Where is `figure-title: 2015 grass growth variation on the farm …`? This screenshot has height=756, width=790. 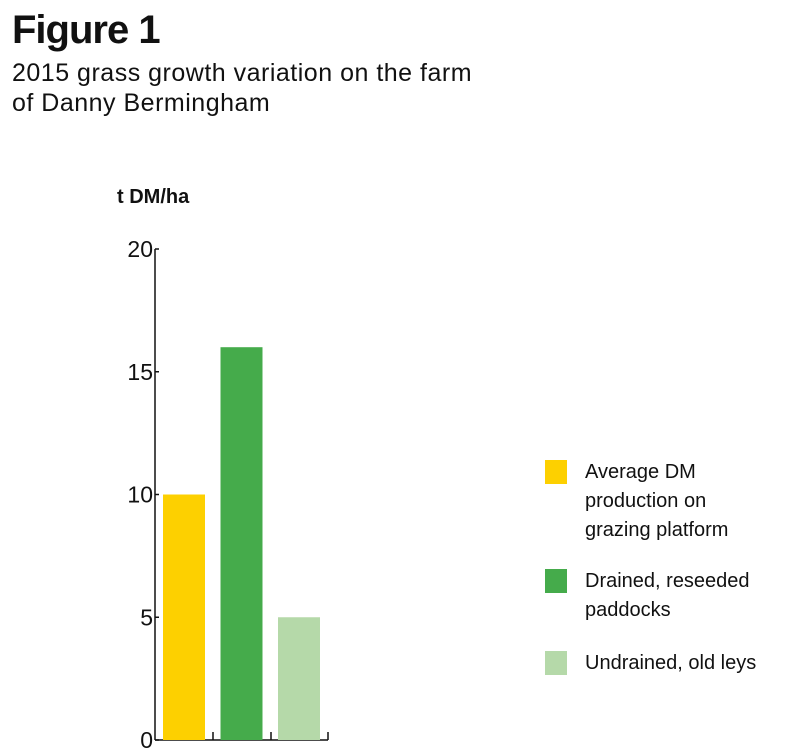 figure-title: 2015 grass growth variation on the farm … is located at coordinates (242, 88).